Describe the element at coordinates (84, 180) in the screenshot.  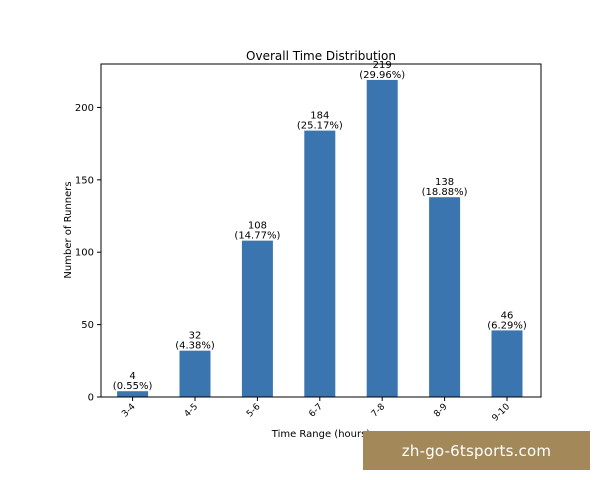
I see `y-tick-label: 150` at that location.